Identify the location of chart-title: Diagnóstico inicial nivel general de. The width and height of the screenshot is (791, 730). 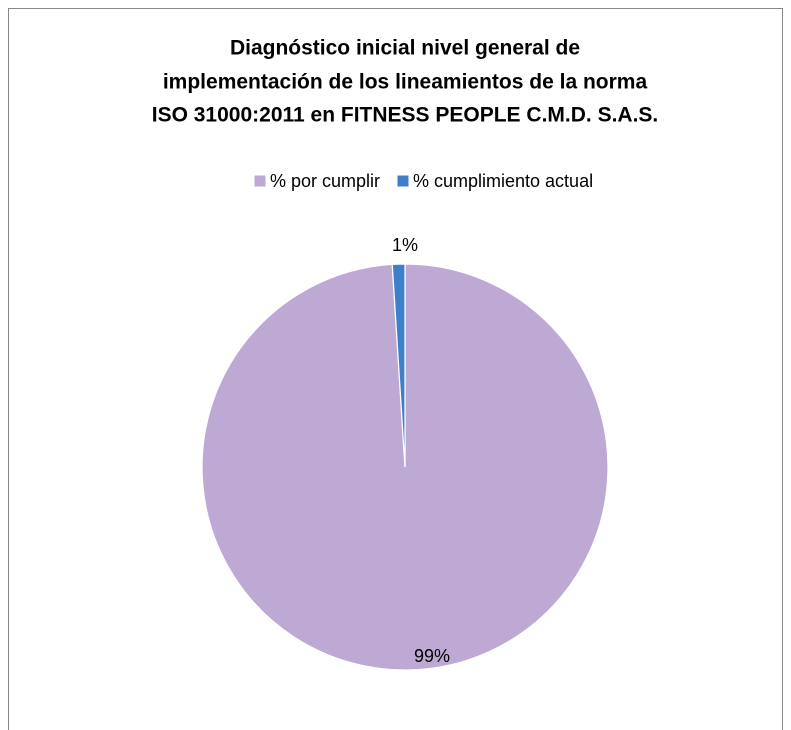
(405, 48).